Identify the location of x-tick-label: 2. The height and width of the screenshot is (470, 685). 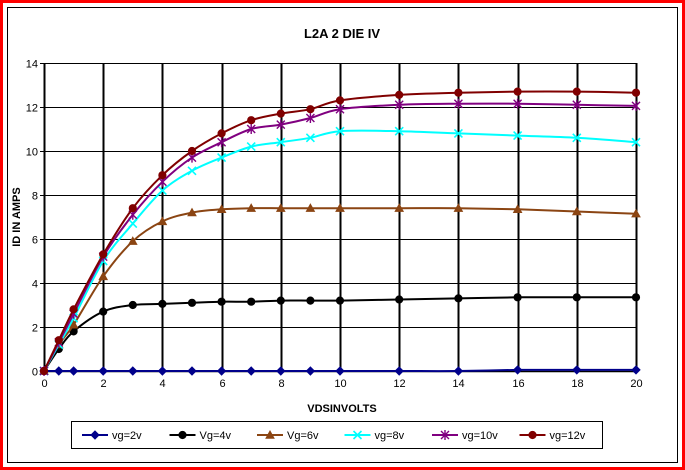
(103, 384).